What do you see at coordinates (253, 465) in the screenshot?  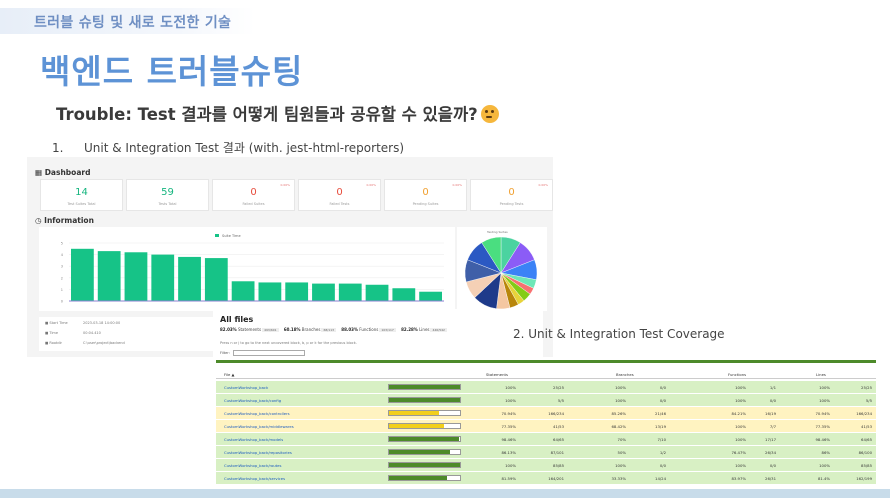 I see `file-link: CustomWorkshop_back/routes` at bounding box center [253, 465].